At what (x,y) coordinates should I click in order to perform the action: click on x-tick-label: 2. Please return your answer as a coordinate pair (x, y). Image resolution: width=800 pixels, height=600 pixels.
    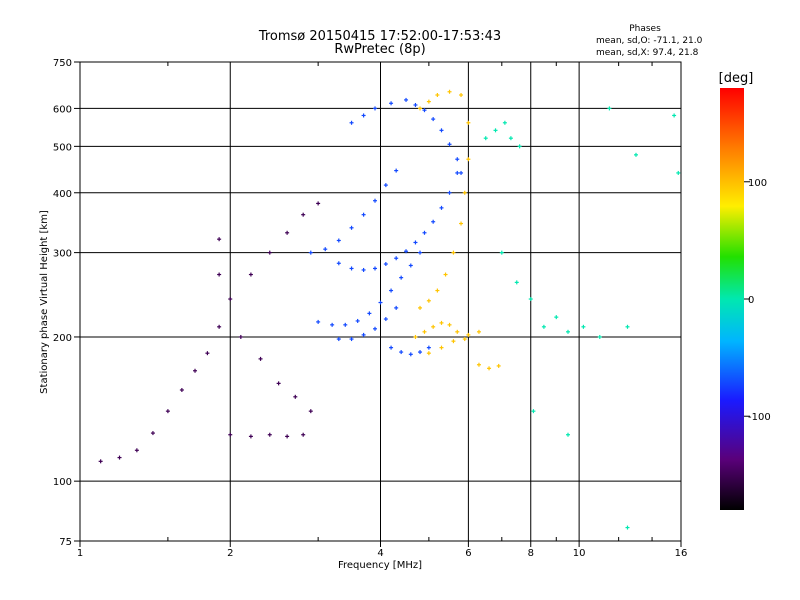
    Looking at the image, I should click on (230, 553).